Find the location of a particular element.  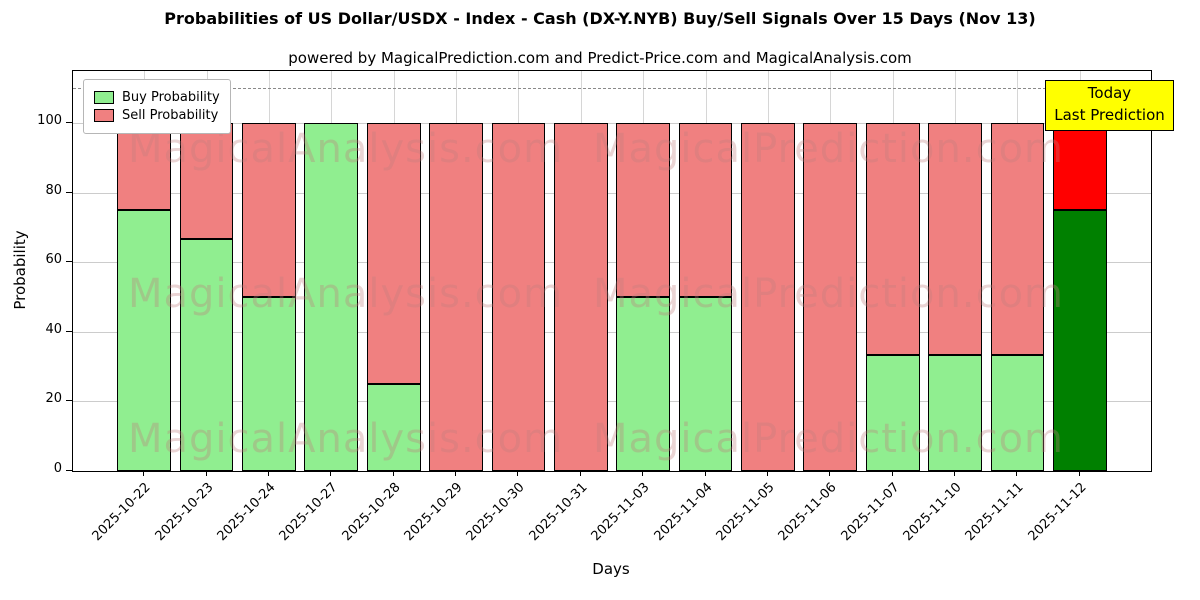

legend-item-sell: Sell Probability is located at coordinates (157, 115).